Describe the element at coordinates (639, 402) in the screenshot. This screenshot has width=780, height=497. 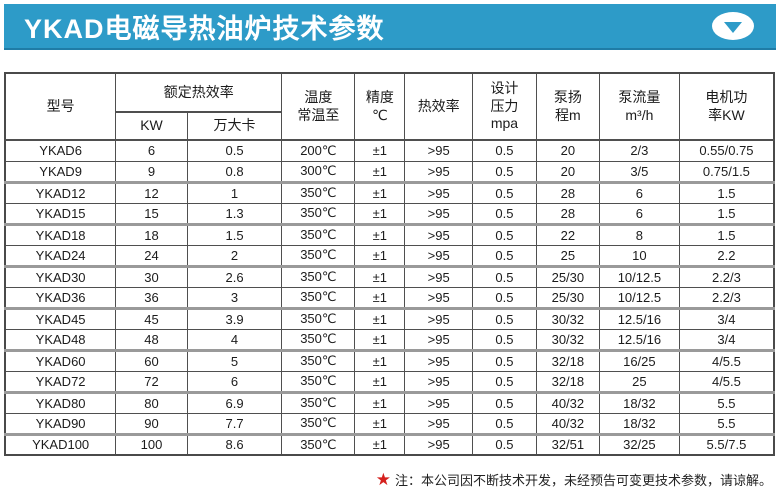
I see `value-cell: 18/32` at that location.